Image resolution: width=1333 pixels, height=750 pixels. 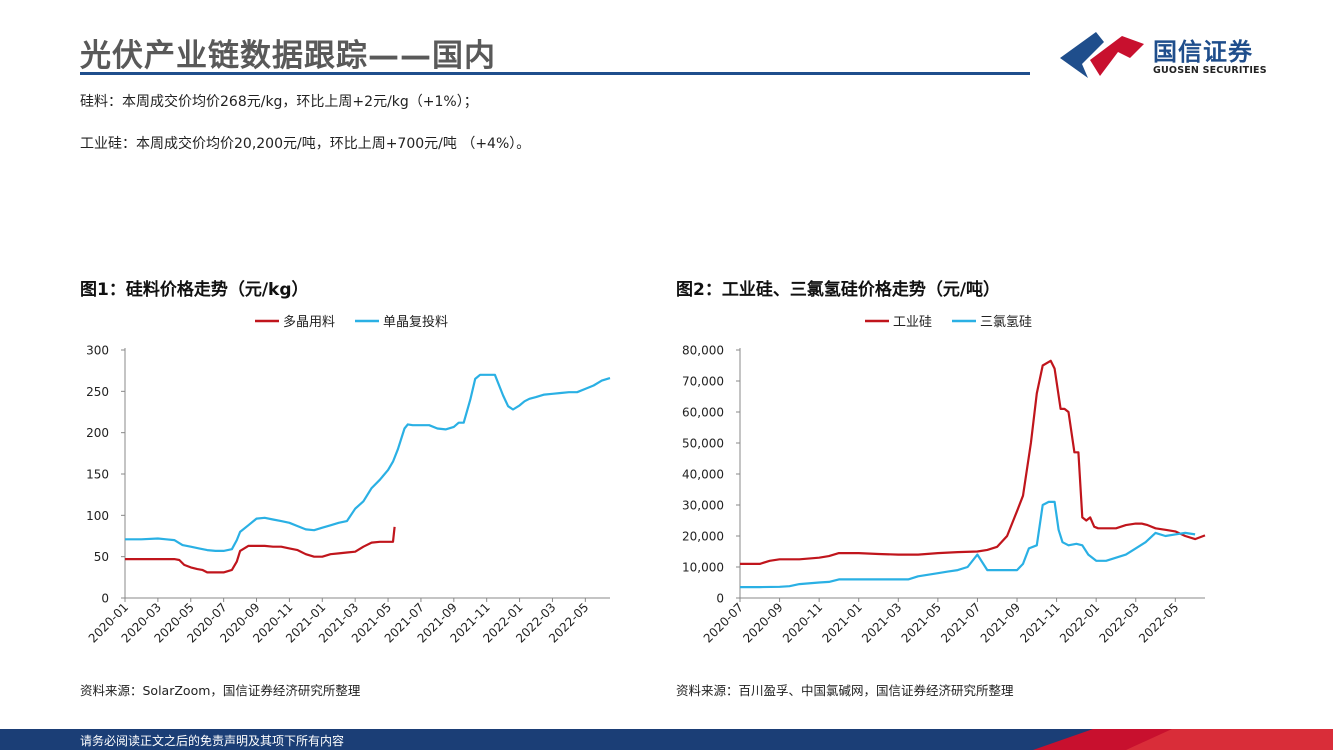 I want to click on page-title: 光伏产业链数据跟踪——国内, so click(x=288, y=56).